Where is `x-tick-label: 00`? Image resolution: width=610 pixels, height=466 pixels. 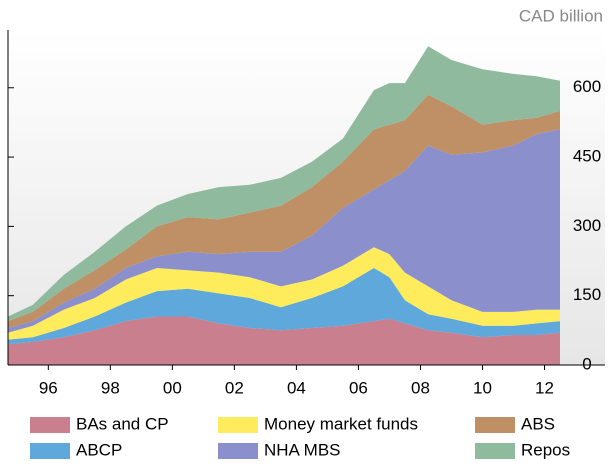
x-tick-label: 00 is located at coordinates (172, 387).